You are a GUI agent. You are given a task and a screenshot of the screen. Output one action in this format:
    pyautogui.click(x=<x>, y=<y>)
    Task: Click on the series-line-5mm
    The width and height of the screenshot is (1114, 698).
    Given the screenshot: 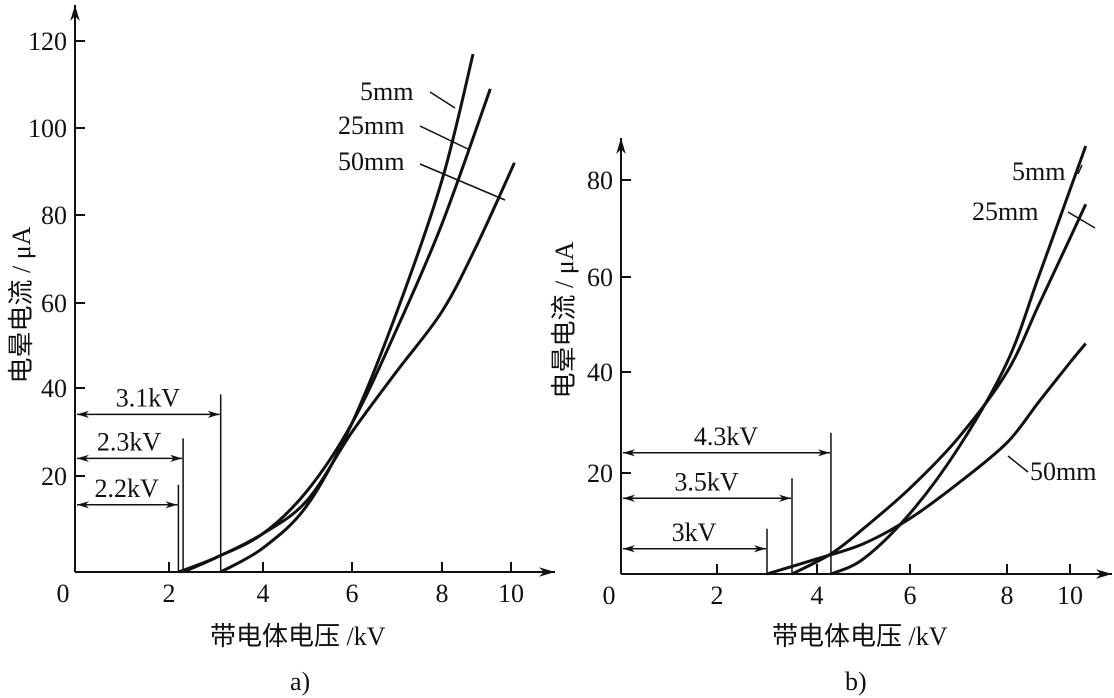 What is the action you would take?
    pyautogui.click(x=959, y=360)
    